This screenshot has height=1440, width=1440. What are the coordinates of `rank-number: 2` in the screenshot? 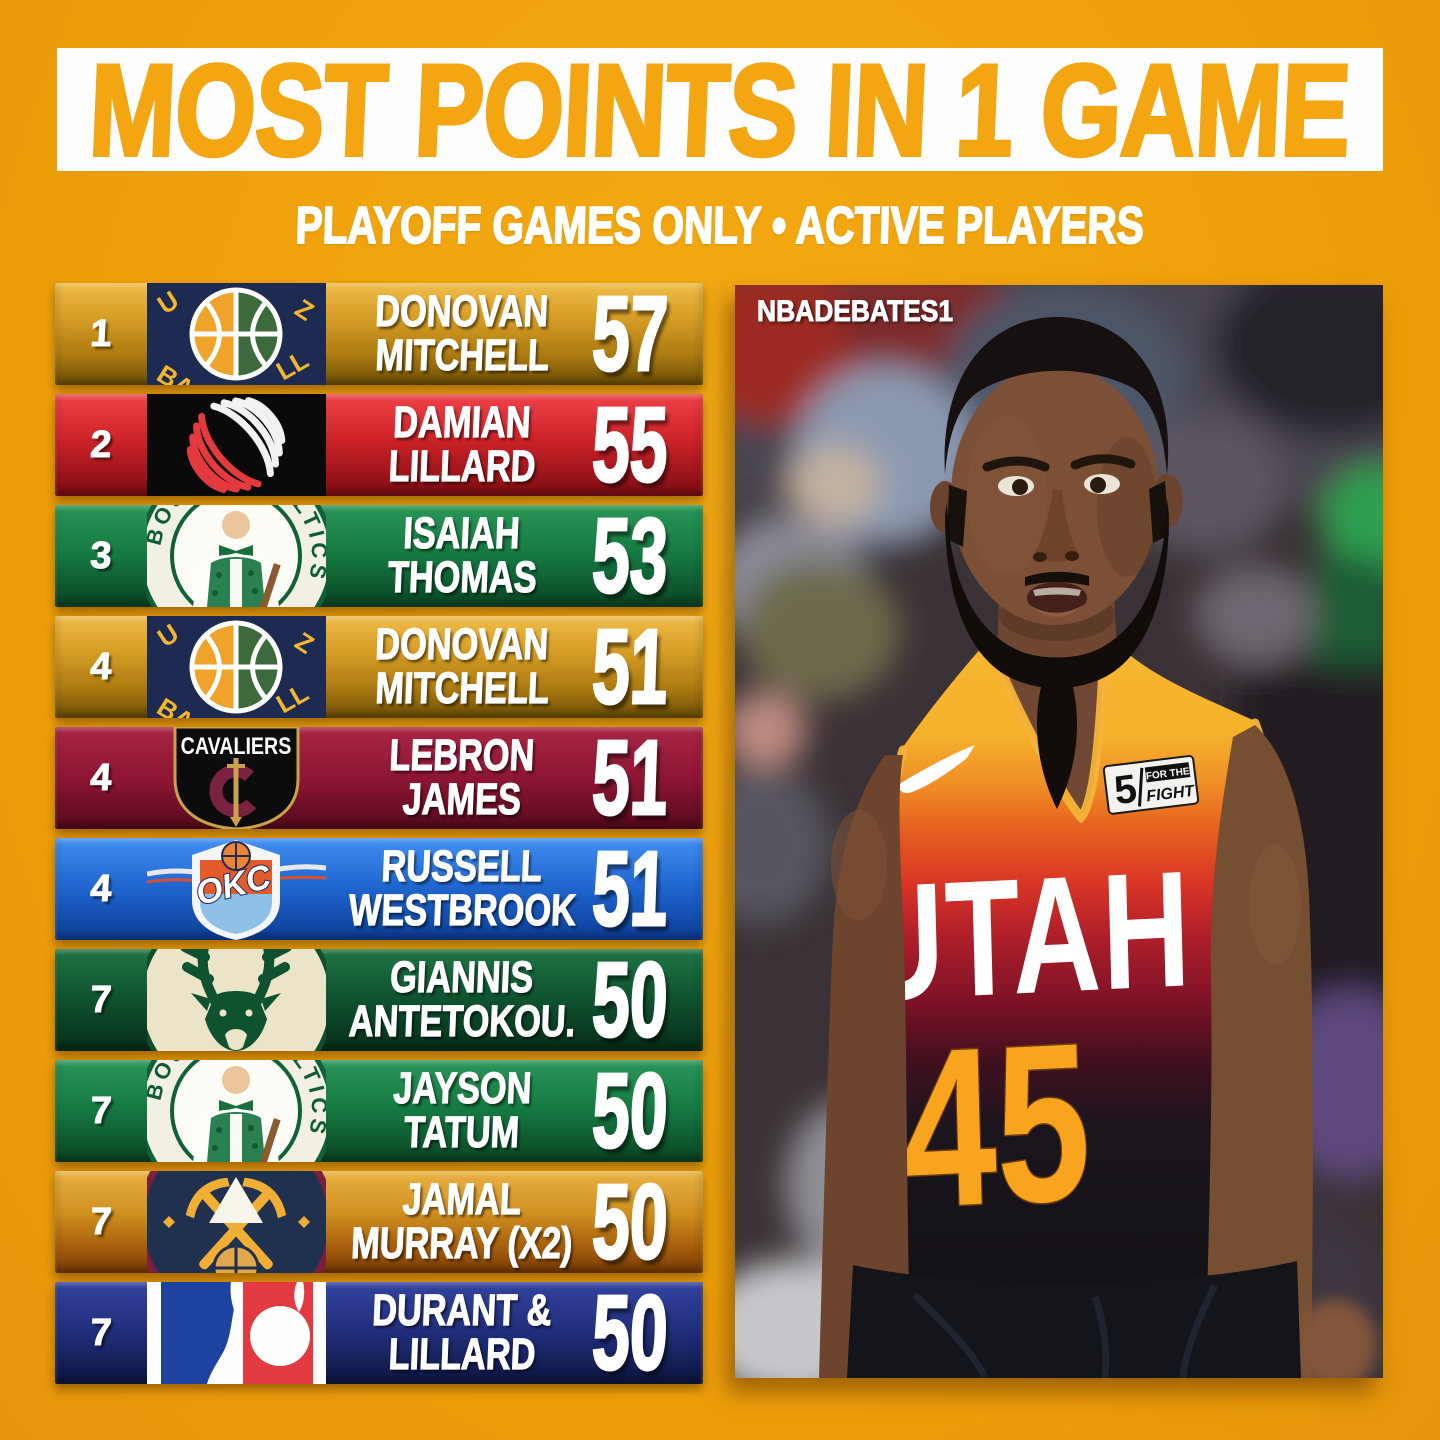 It's located at (101, 444).